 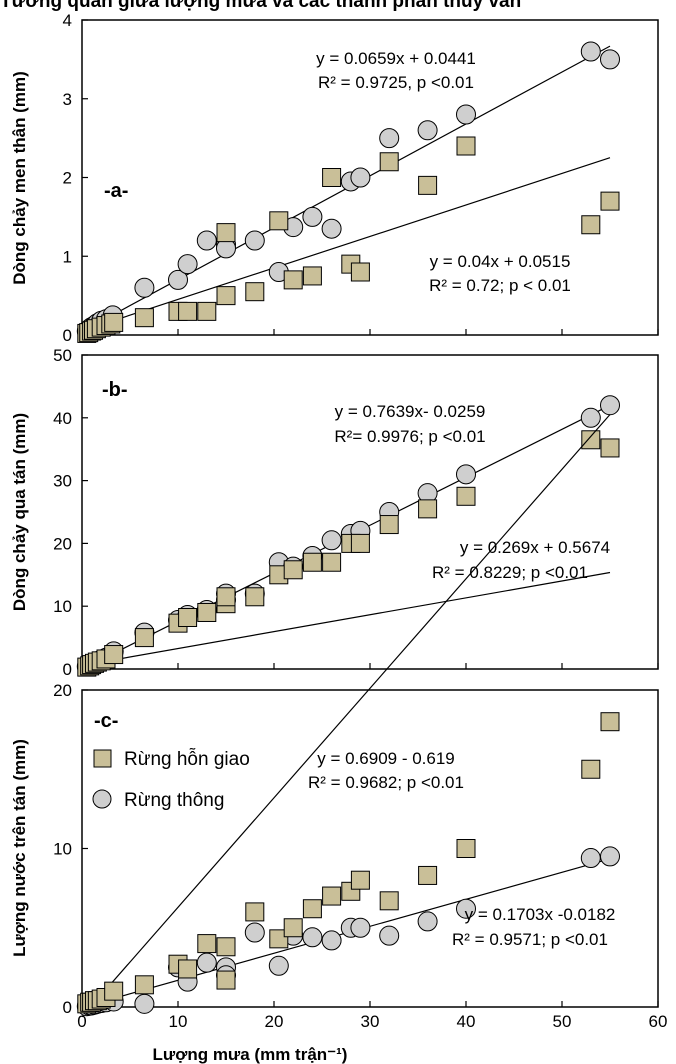 What do you see at coordinates (115, 390) in the screenshot?
I see `panel-b-tag: -b-` at bounding box center [115, 390].